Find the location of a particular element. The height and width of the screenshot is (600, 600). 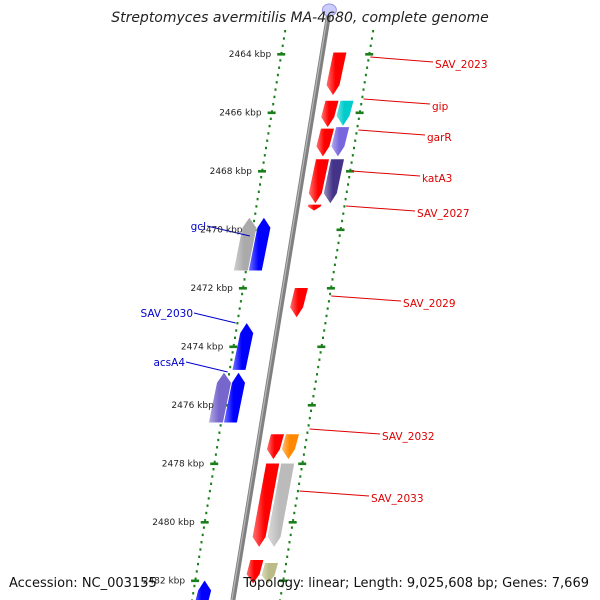

accession-text: Accession: NC_003155 is located at coordinates (83, 583).